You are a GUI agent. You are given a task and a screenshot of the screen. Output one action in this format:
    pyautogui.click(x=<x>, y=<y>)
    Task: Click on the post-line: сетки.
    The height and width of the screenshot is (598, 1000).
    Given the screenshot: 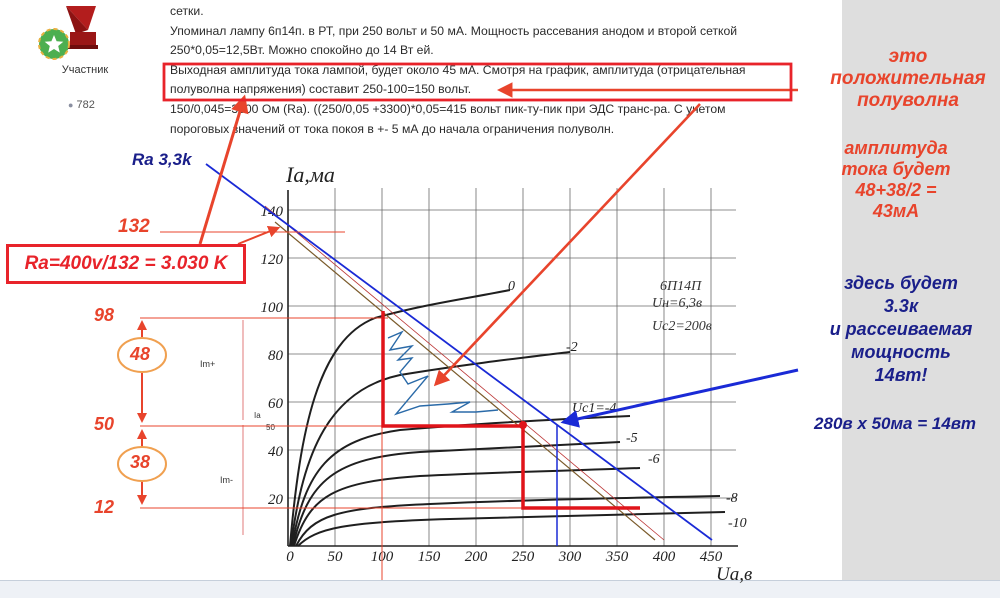 What is the action you would take?
    pyautogui.click(x=187, y=11)
    